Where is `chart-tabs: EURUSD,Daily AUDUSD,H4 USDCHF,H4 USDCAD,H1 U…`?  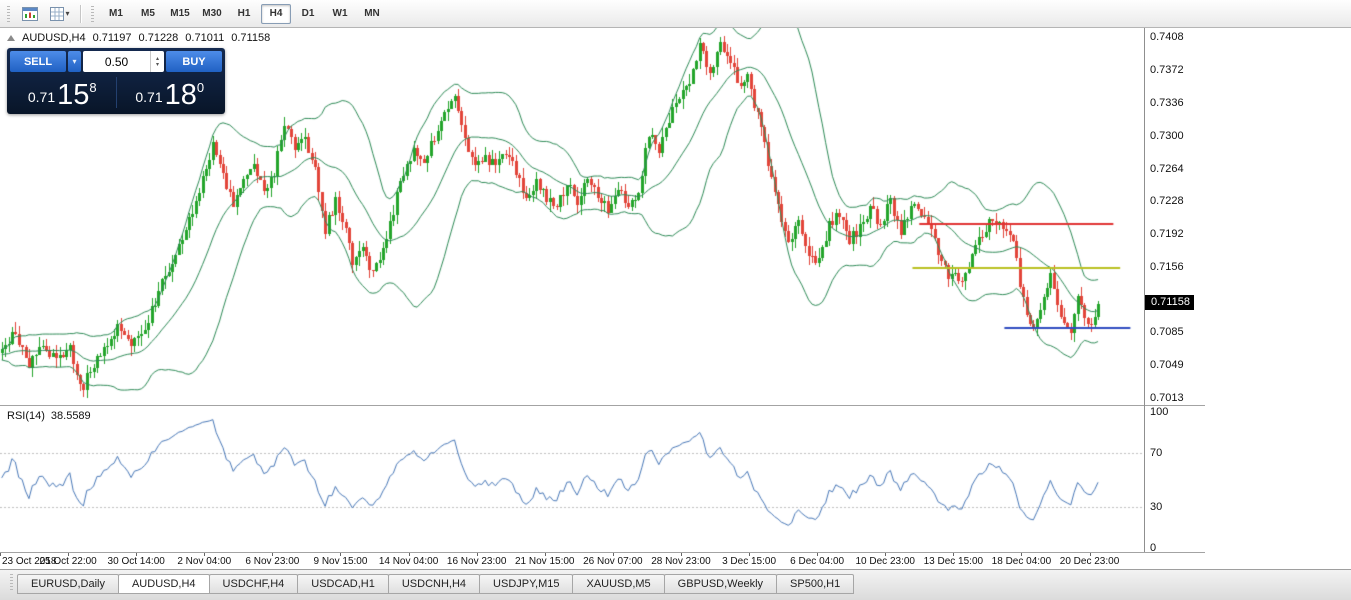
chart-tabs: EURUSD,Daily AUDUSD,H4 USDCHF,H4 USDCAD,H1 U… is located at coordinates (436, 584).